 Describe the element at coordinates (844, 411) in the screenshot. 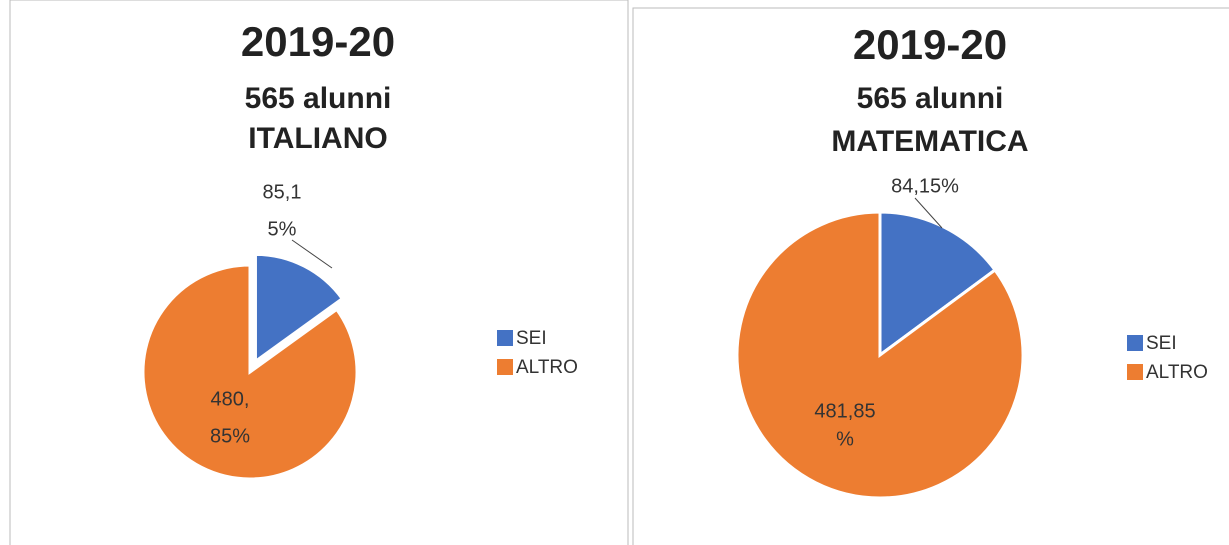

I see `data-label: 481,85` at that location.